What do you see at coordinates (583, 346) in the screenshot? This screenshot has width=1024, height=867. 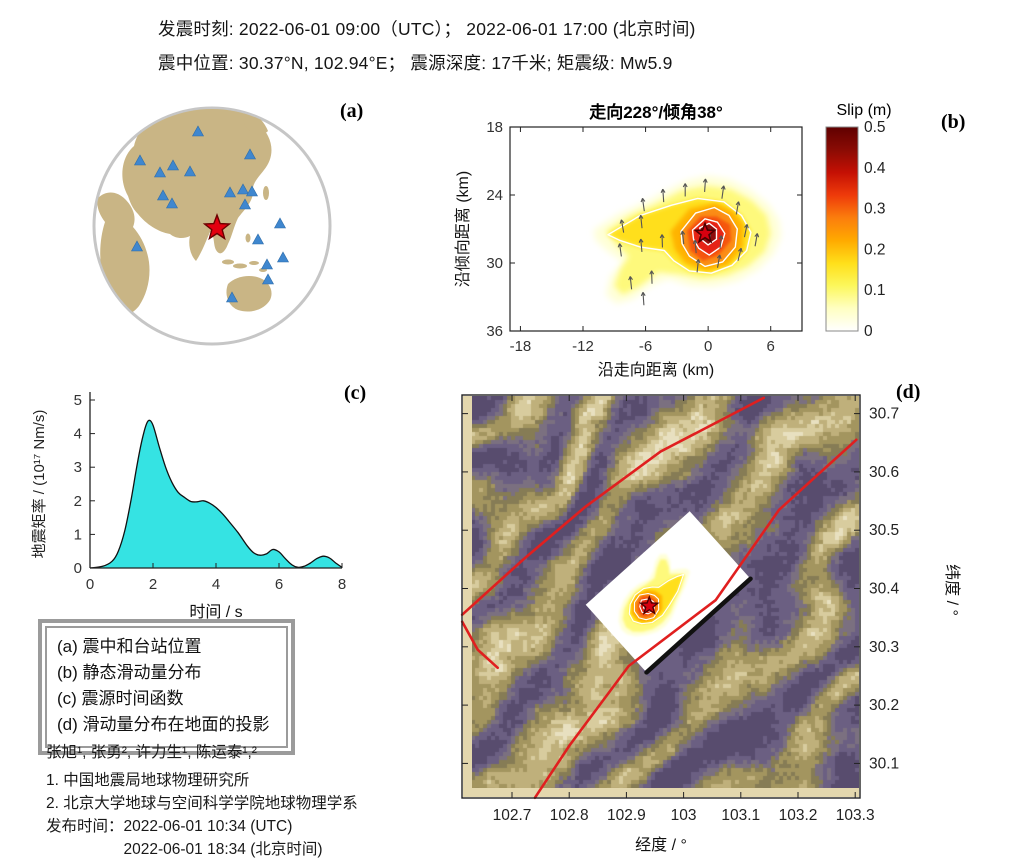 I see `svg-text: -12` at bounding box center [583, 346].